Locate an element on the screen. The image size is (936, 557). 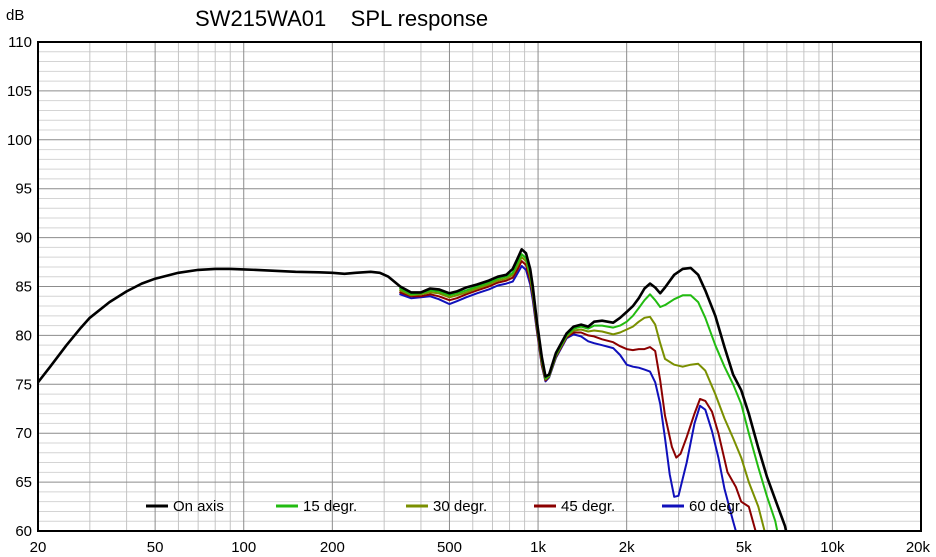
y-tick-label: 70 is located at coordinates (23, 433).